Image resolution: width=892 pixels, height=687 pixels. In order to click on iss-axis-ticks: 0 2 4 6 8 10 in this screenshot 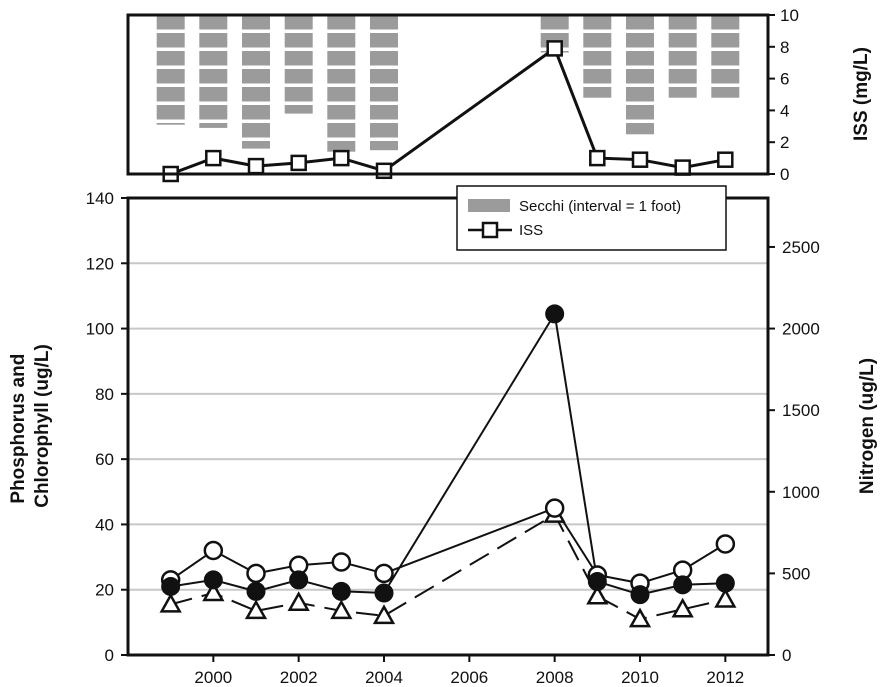, I will do `click(783, 95)`.